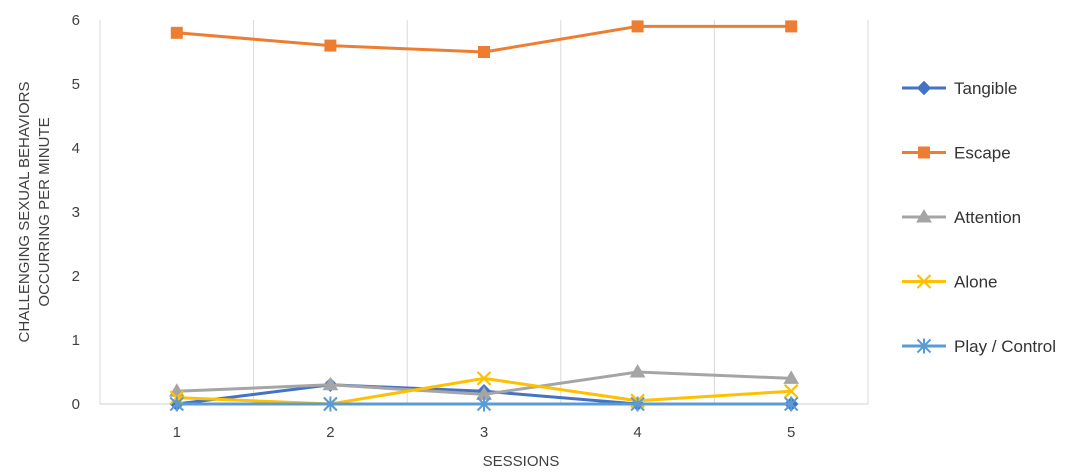 This screenshot has width=1082, height=472. What do you see at coordinates (987, 217) in the screenshot?
I see `legend-label-attention: Attention` at bounding box center [987, 217].